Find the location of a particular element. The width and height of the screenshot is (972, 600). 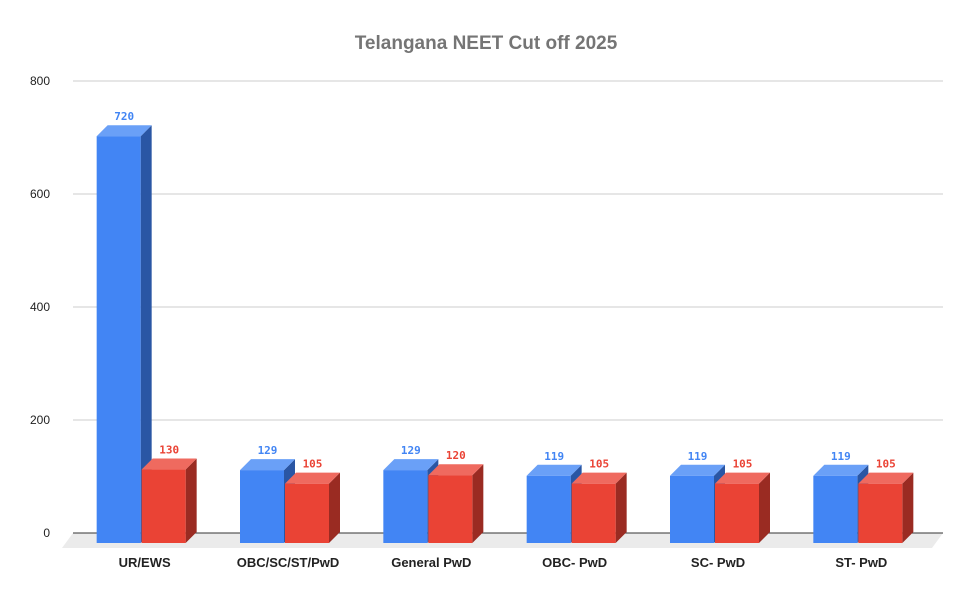

chart-title: Telangana NEET Cut off 2025 is located at coordinates (486, 43).